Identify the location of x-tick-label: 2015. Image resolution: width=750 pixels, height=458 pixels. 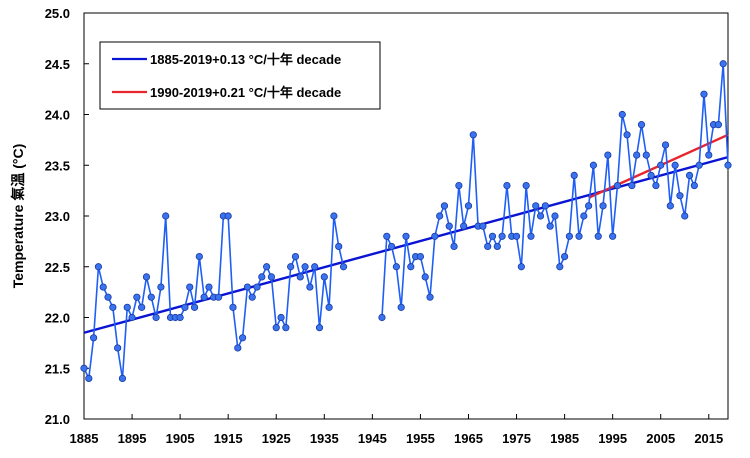
(708, 438).